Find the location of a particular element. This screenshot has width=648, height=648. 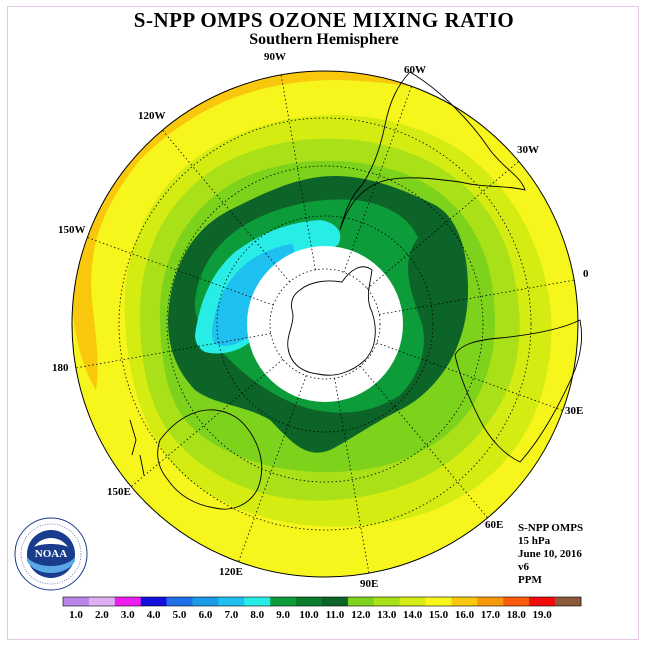

colorbar-label: 7.0 is located at coordinates (231, 615).